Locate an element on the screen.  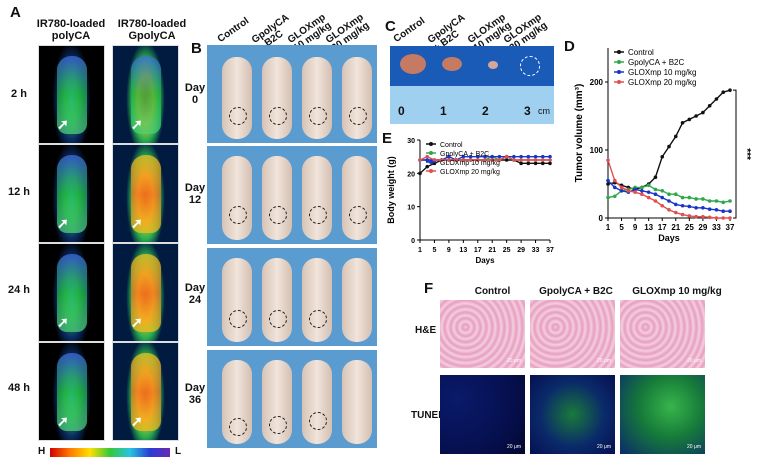
x-tick-label: 21 is located at coordinates (675, 227).